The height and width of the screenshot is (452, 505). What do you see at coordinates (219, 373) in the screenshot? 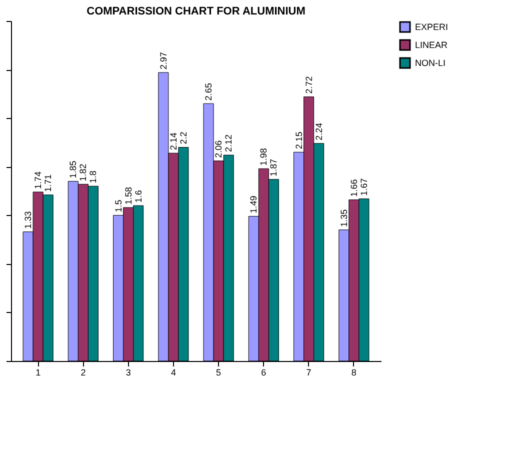
I see `x-tick-label: 5` at bounding box center [219, 373].